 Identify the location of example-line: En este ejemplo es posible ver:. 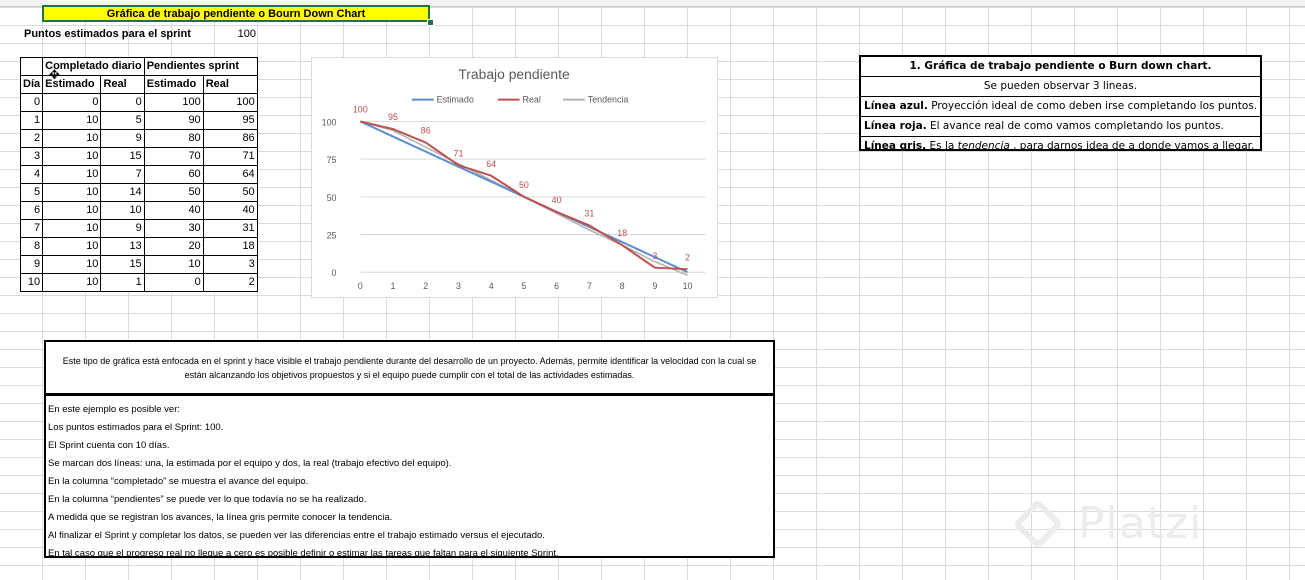
(114, 409).